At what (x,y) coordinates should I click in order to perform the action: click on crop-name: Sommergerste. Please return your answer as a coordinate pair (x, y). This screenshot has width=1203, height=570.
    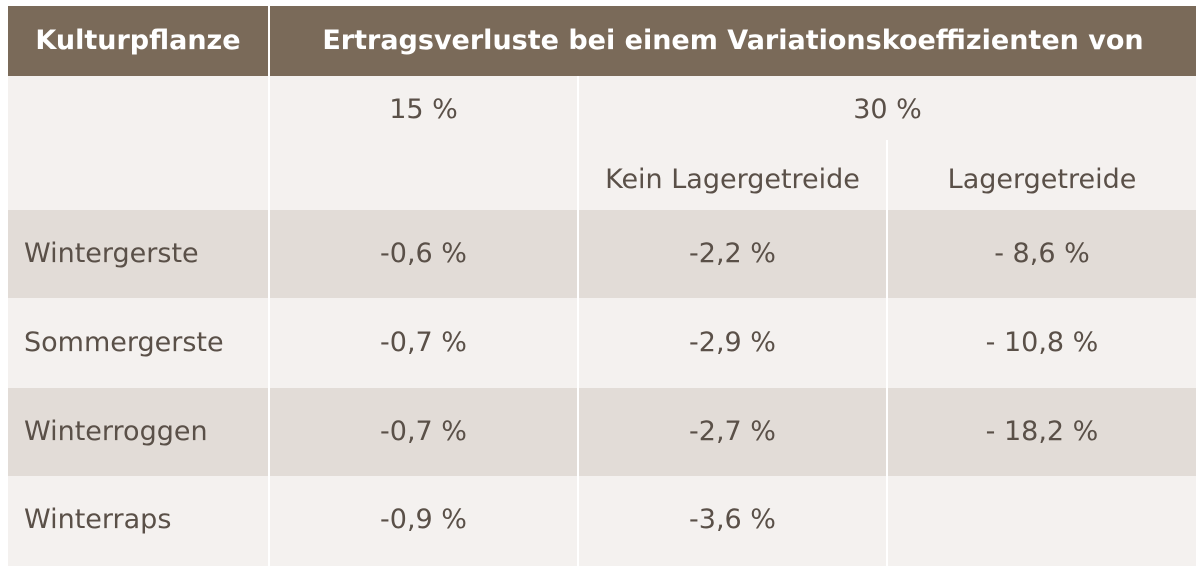
    Looking at the image, I should click on (124, 342).